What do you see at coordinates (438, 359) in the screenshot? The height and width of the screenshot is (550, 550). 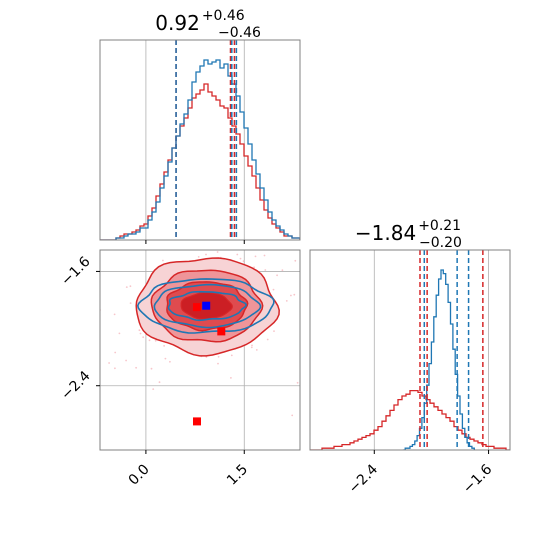 I see `hist2-series-a` at bounding box center [438, 359].